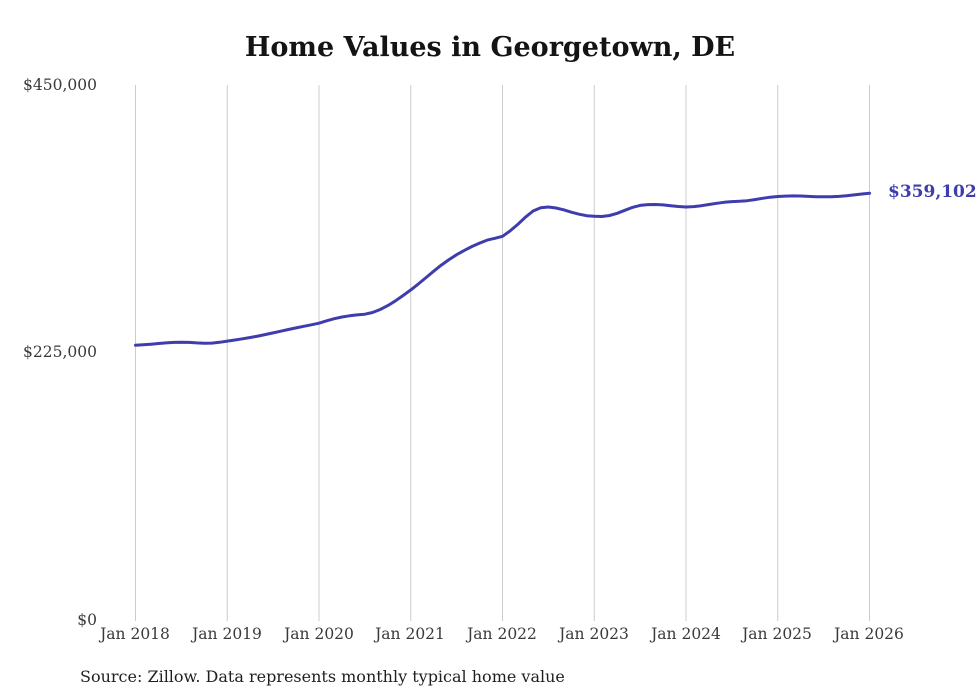  I want to click on x-tick-jan-2019: Jan 2019, so click(227, 634).